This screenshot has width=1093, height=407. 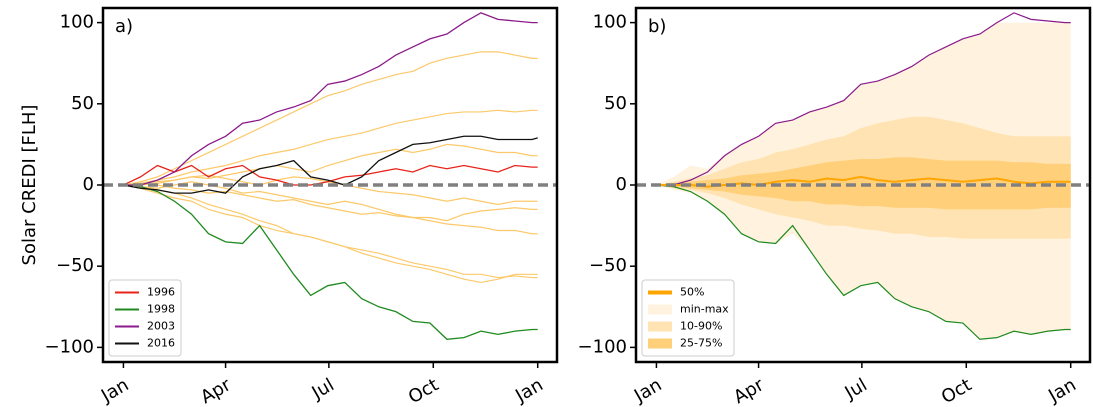 What do you see at coordinates (161, 343) in the screenshot?
I see `legend-label: 2016` at bounding box center [161, 343].